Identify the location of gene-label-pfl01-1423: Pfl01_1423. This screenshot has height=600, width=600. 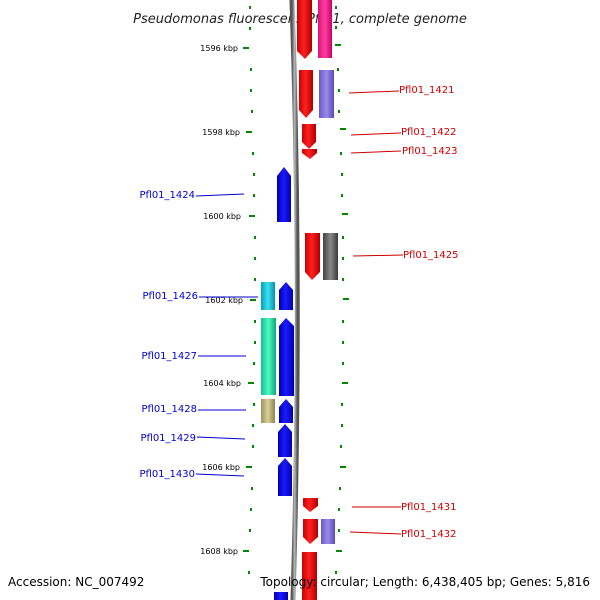
(430, 151).